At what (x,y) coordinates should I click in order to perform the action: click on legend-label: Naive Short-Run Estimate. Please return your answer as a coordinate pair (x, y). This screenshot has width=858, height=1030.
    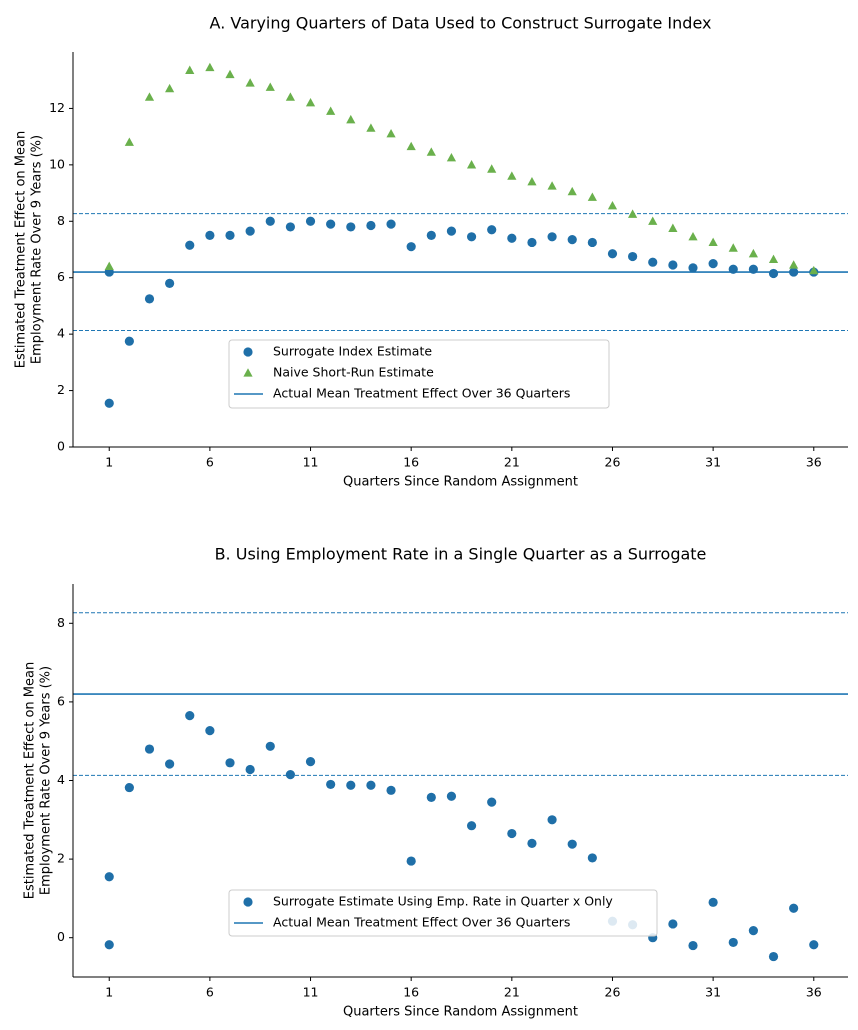
    Looking at the image, I should click on (353, 372).